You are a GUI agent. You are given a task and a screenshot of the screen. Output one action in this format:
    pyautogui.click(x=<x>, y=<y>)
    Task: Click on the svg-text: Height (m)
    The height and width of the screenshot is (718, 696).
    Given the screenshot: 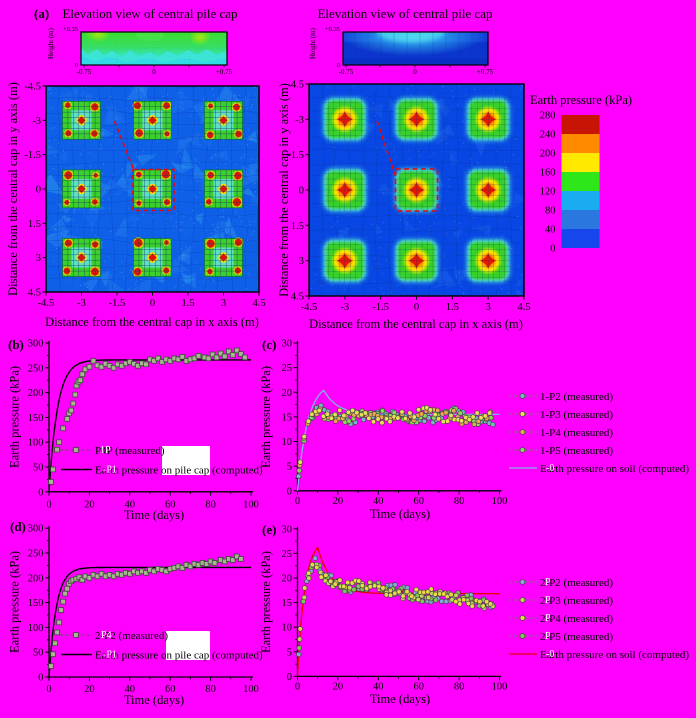 What is the action you would take?
    pyautogui.click(x=51, y=43)
    